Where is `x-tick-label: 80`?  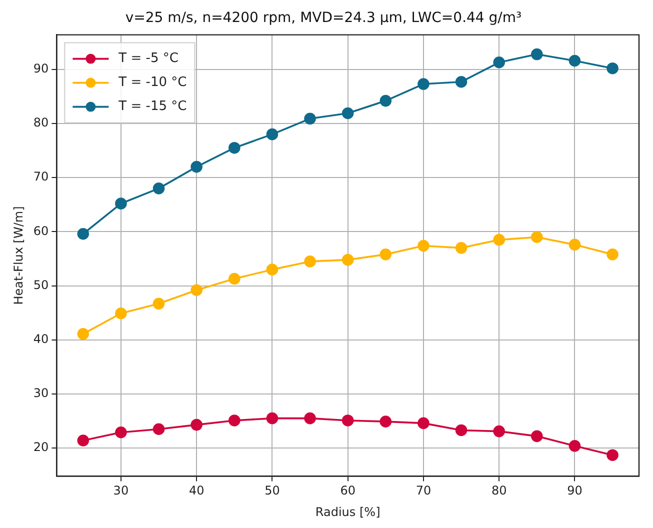
x-tick-label: 80 is located at coordinates (499, 491).